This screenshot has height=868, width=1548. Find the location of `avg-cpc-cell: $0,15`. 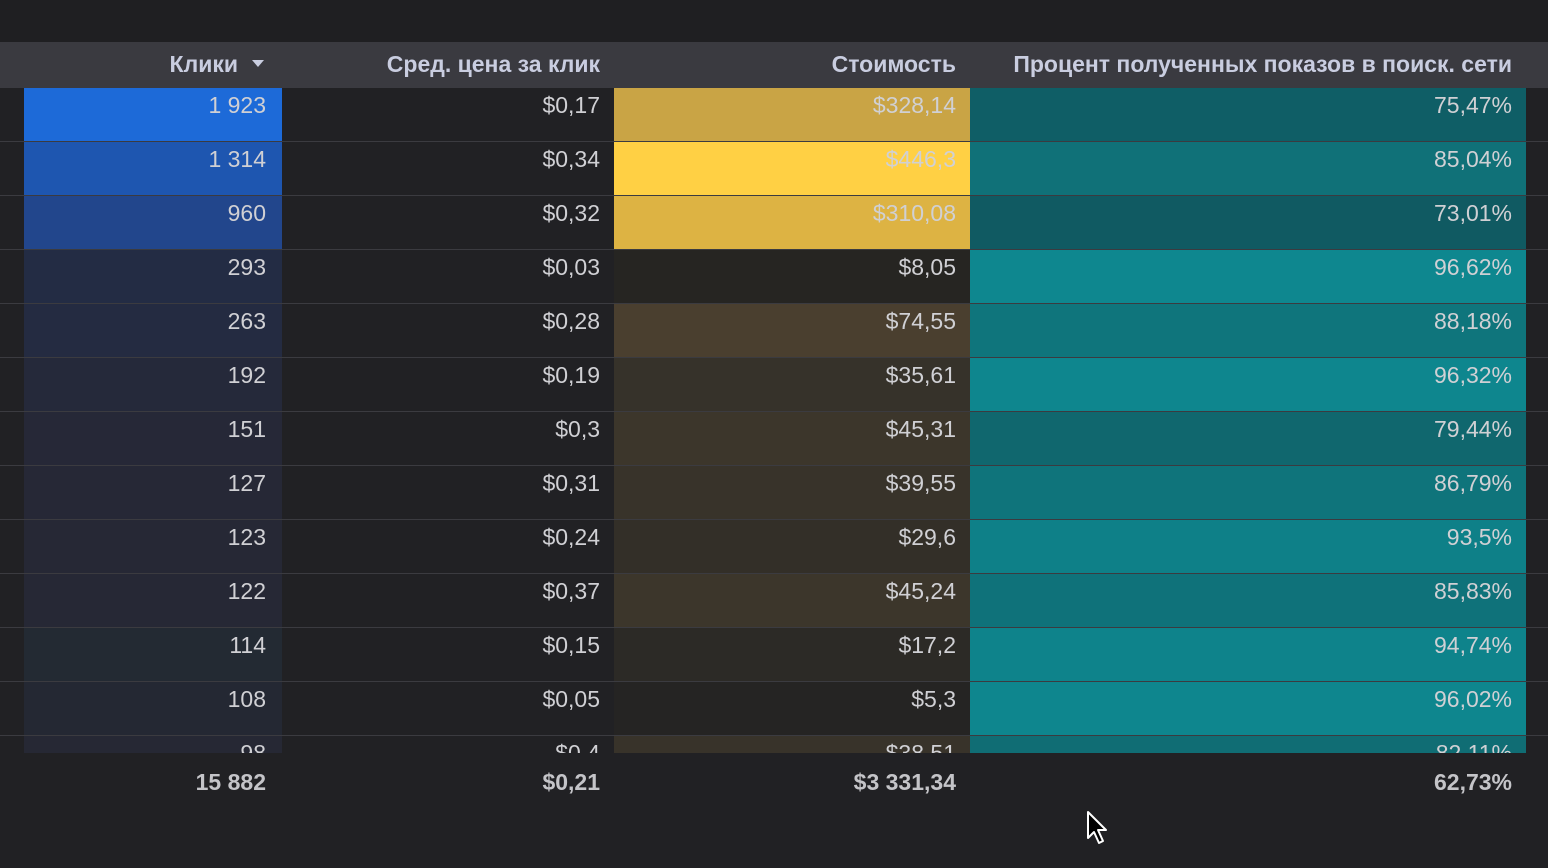

avg-cpc-cell: $0,15 is located at coordinates (571, 645).